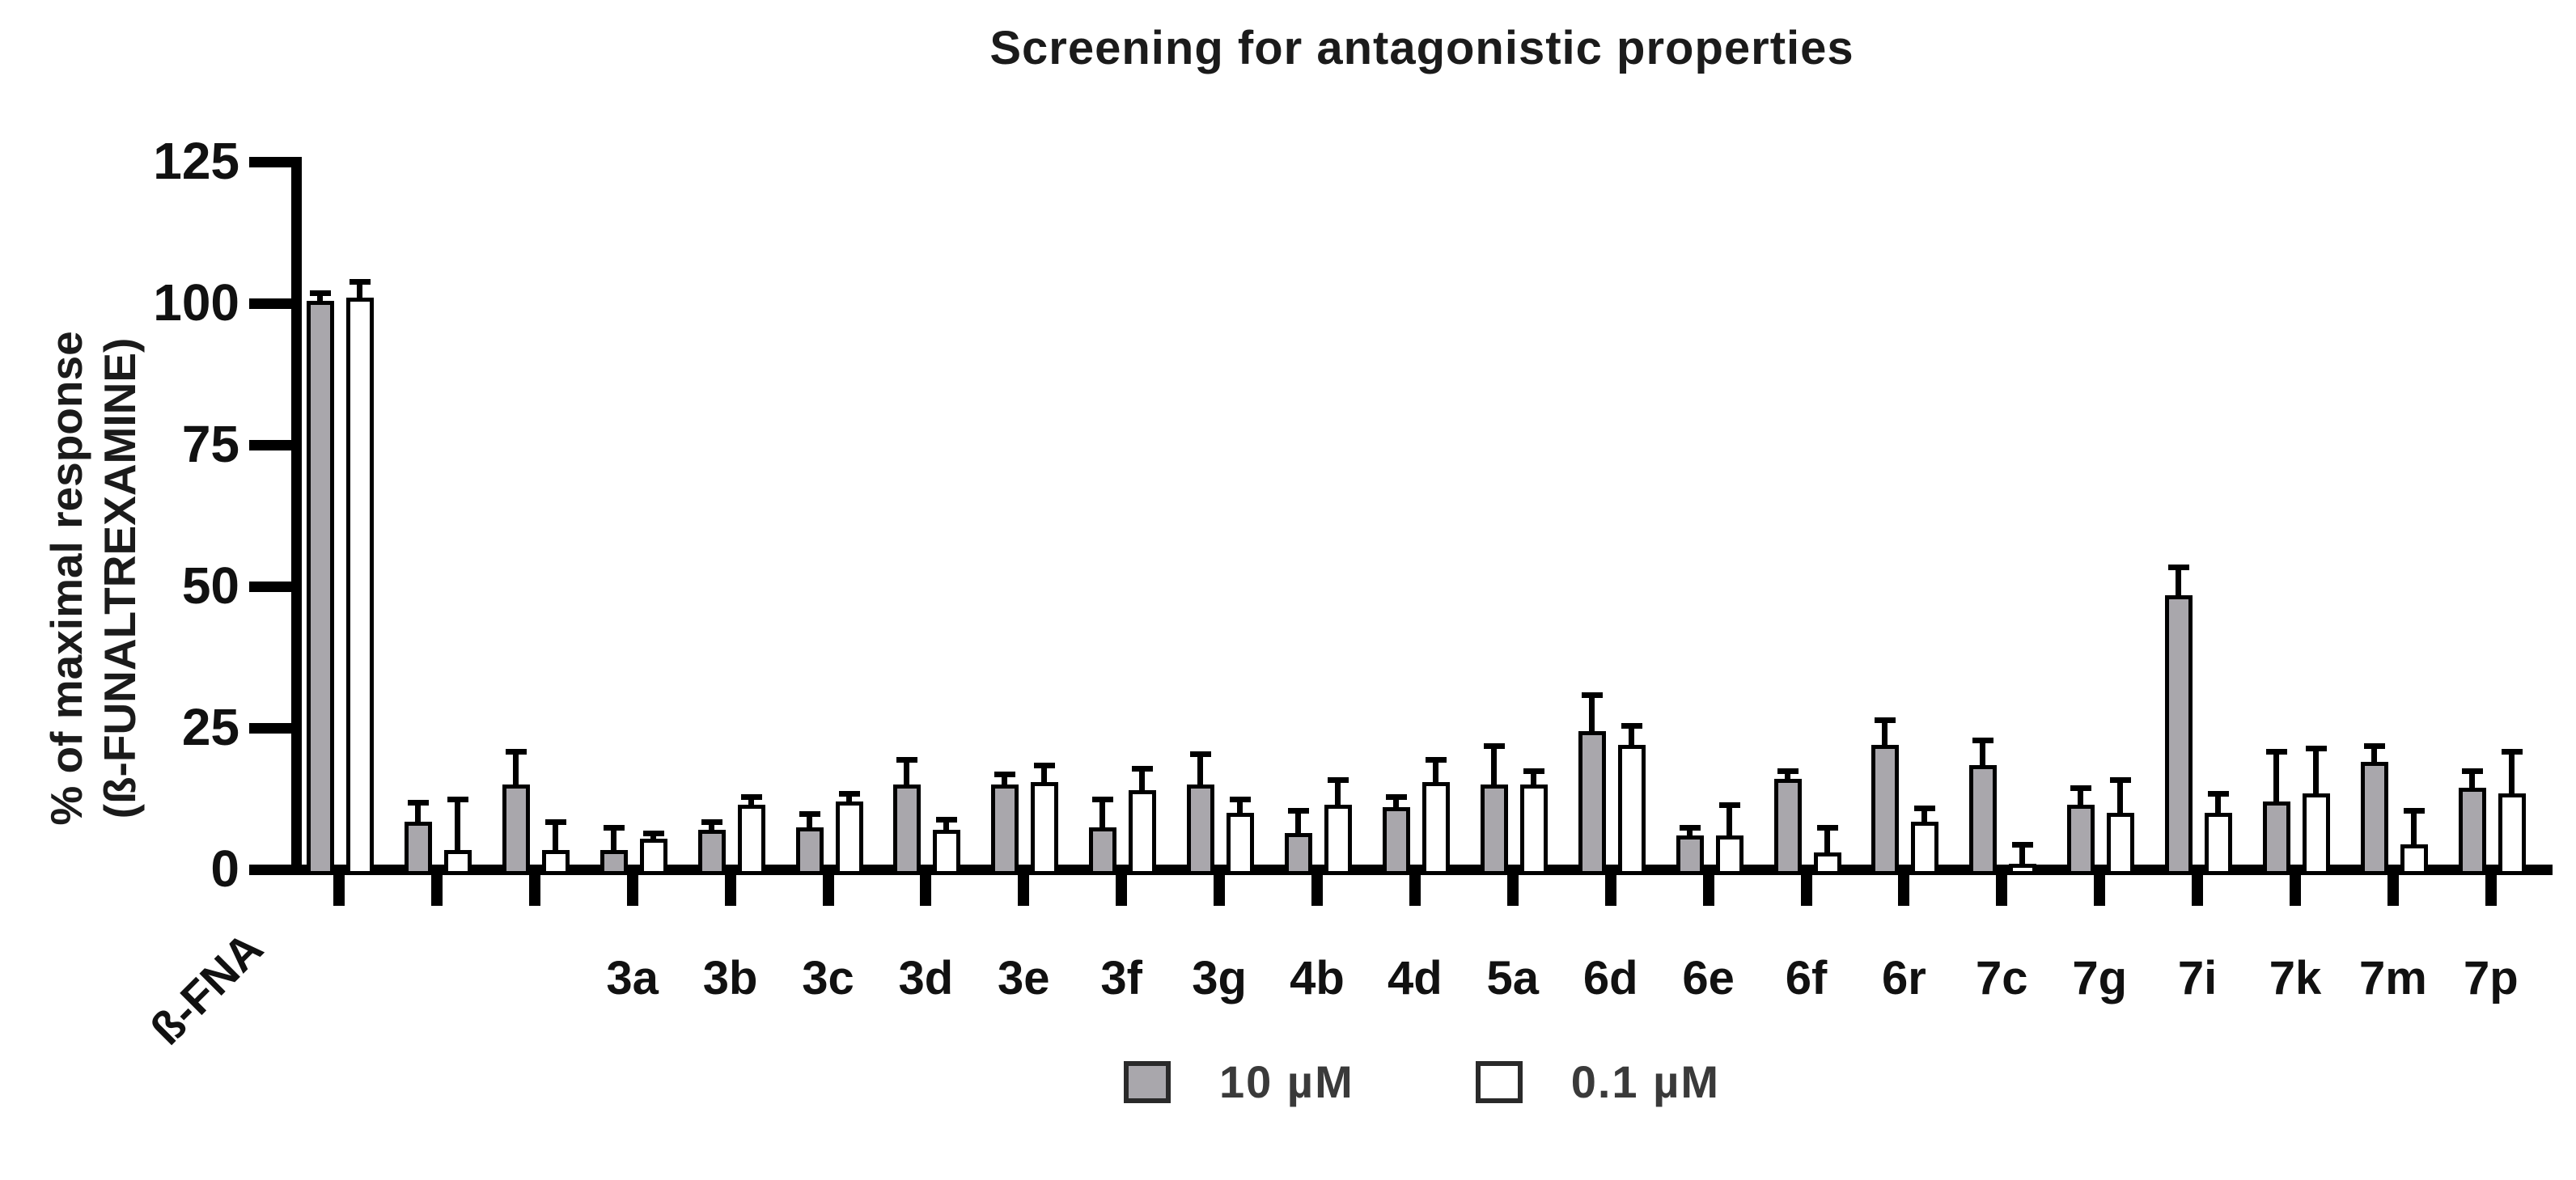 This screenshot has width=2576, height=1180. I want to click on error-cap-10 µM-3b, so click(711, 822).